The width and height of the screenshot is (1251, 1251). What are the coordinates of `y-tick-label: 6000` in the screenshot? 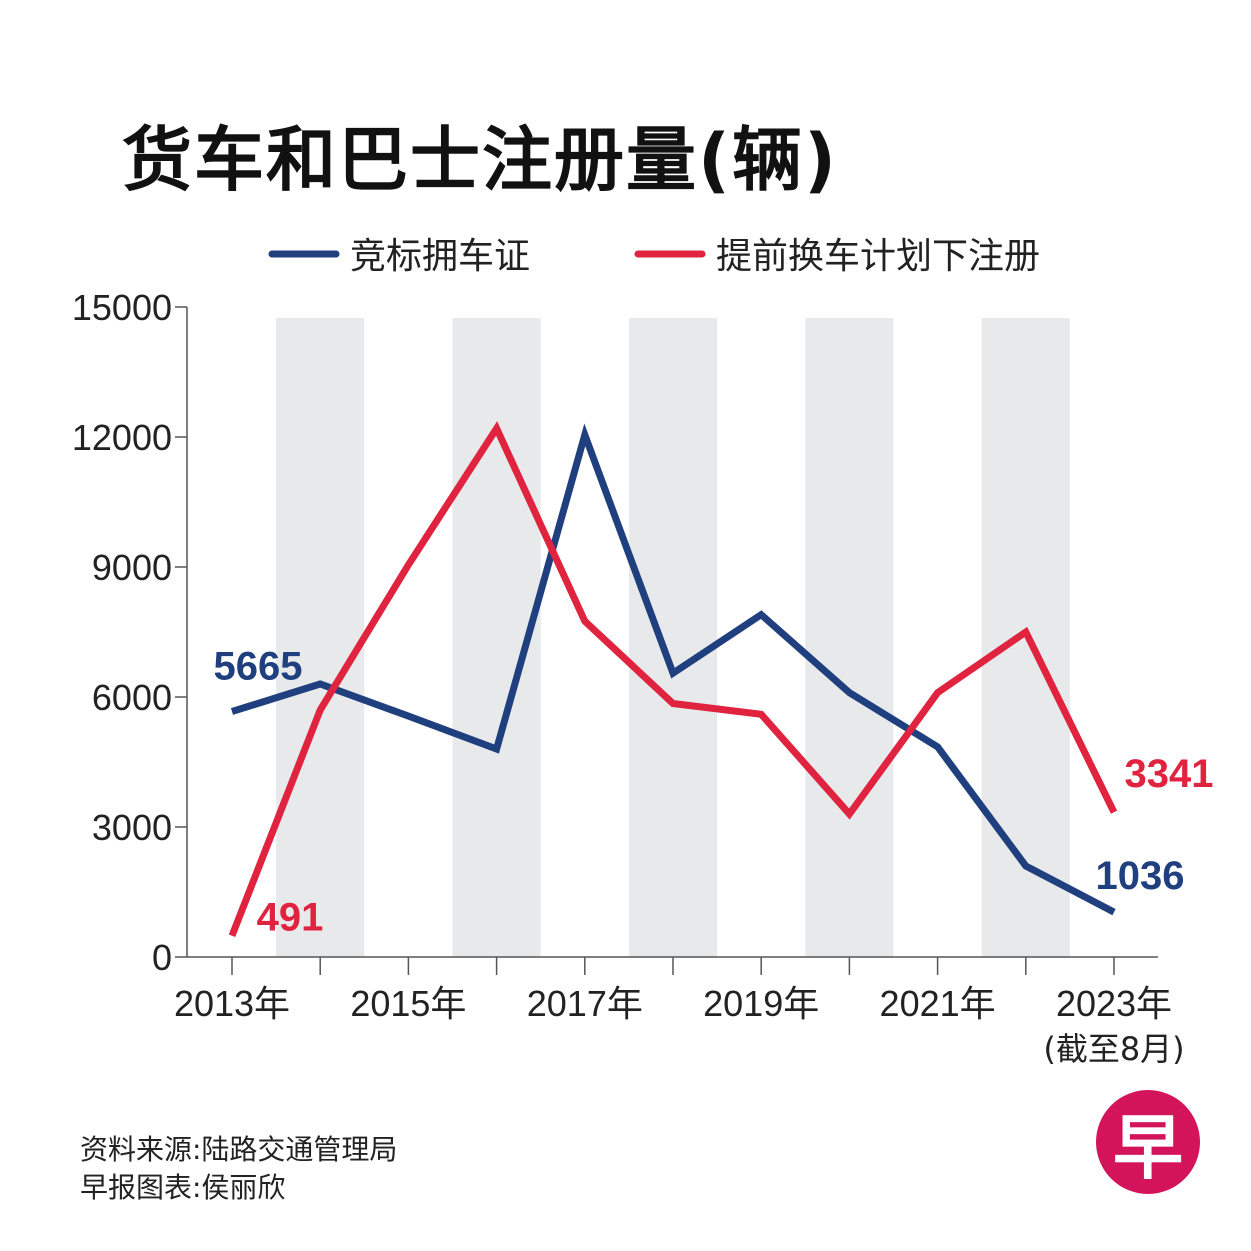 It's located at (132, 697).